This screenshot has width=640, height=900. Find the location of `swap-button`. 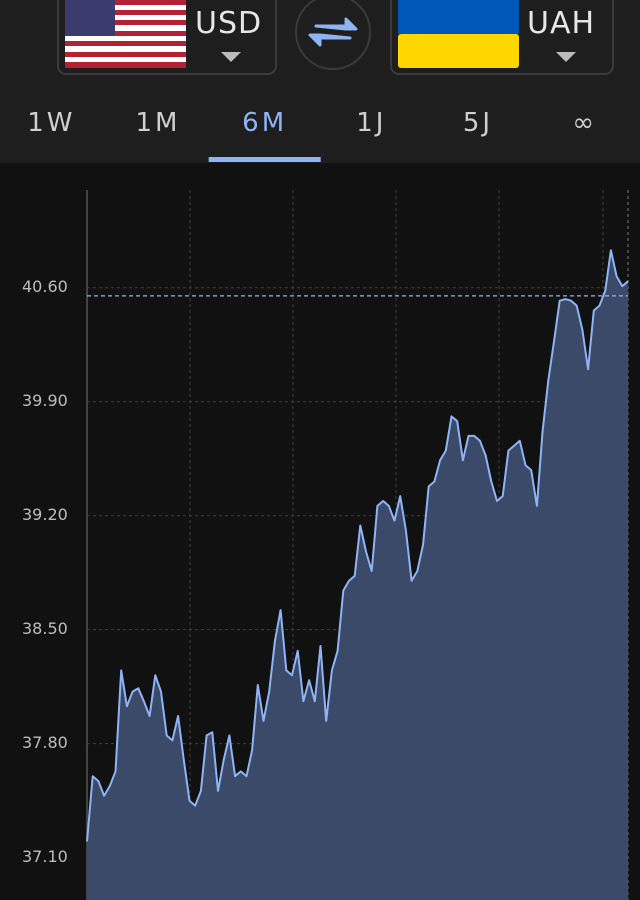

swap-button is located at coordinates (333, 35).